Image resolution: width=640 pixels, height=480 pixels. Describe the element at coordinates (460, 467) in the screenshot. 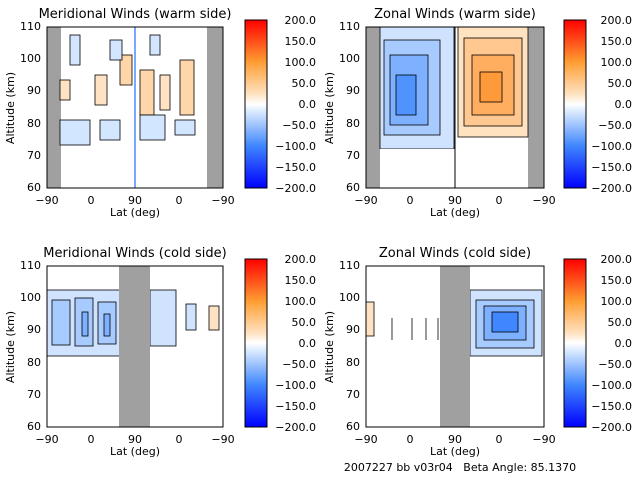

I see `footer-caption: 2007227 bb v03r04 Beta Angle: 85.1370` at that location.